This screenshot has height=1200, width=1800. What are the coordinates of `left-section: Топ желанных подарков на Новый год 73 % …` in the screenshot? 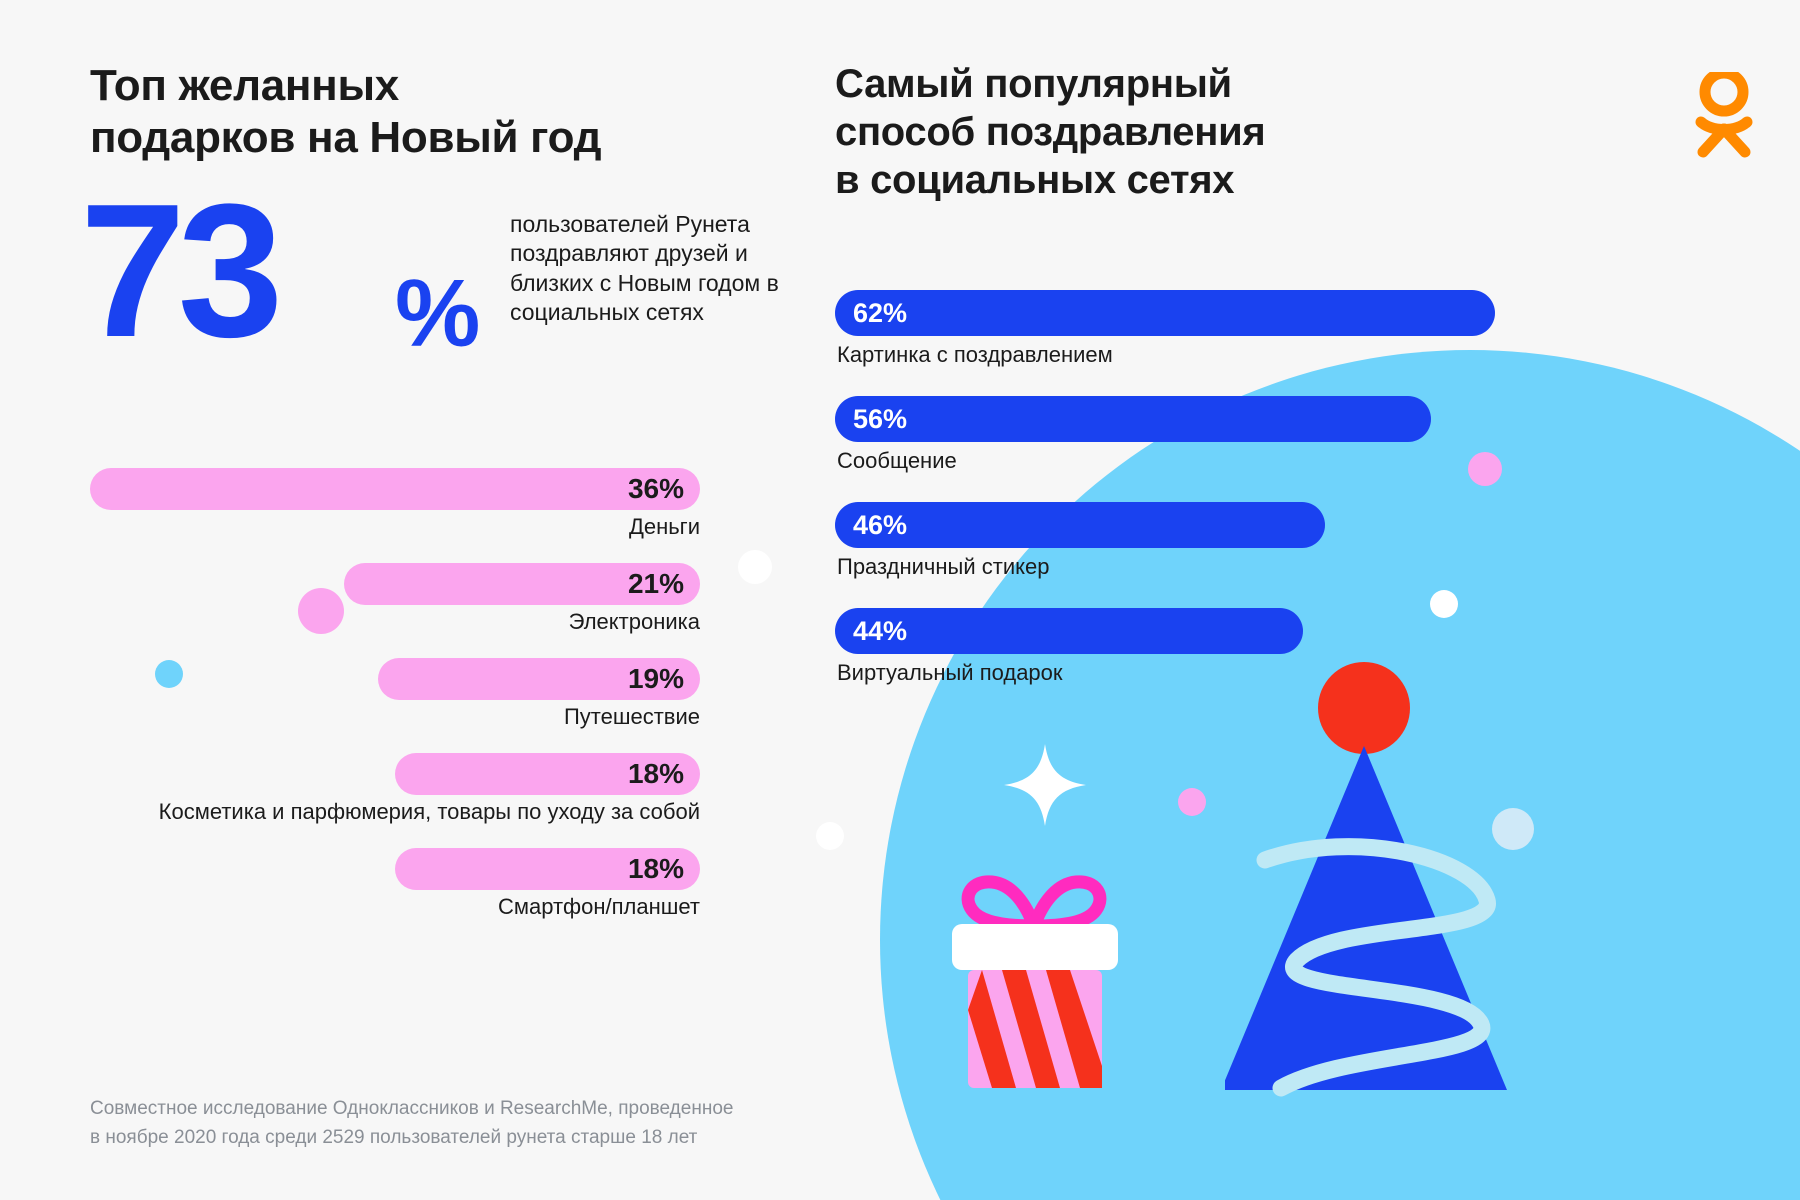 It's located at (429, 222).